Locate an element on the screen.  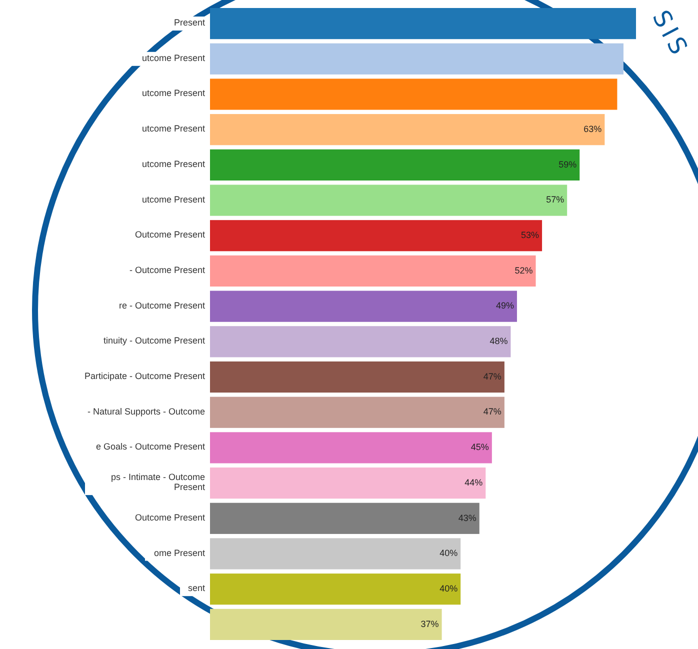
y-tick-label: re - Outcome Present is located at coordinates (162, 305).